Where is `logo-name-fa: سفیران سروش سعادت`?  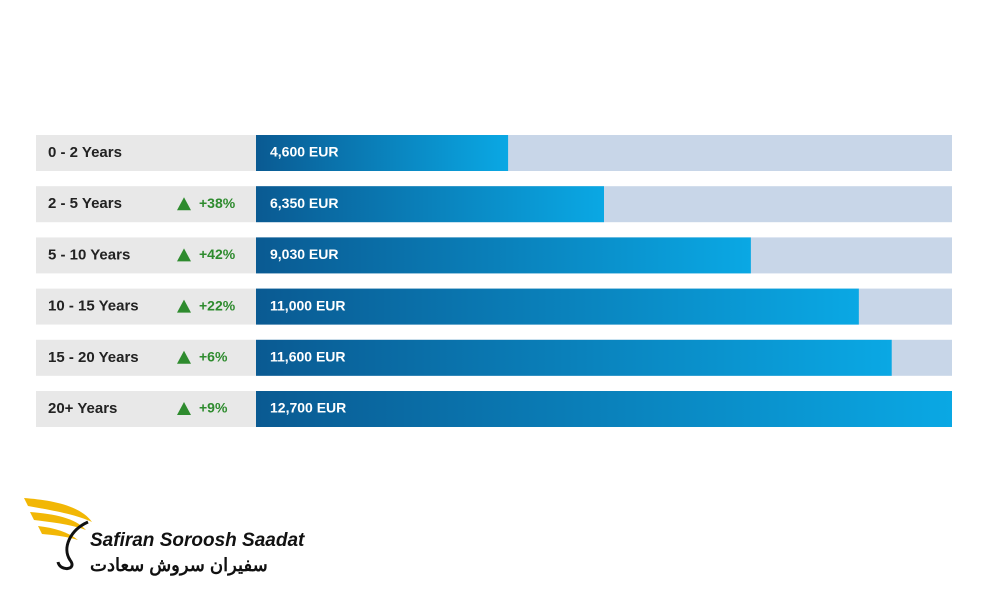 logo-name-fa: سفیران سروش سعادت is located at coordinates (179, 565).